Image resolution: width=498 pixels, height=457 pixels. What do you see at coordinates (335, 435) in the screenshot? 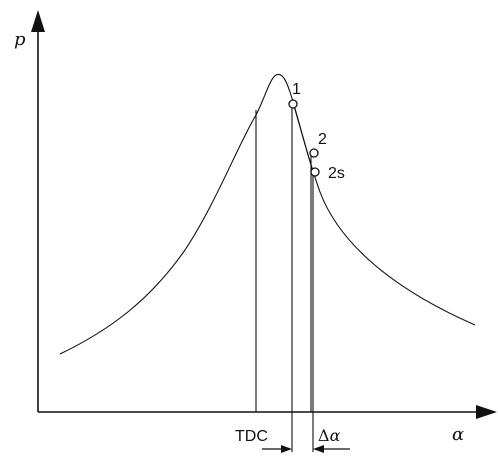
I see `delta-variable: α` at bounding box center [335, 435].